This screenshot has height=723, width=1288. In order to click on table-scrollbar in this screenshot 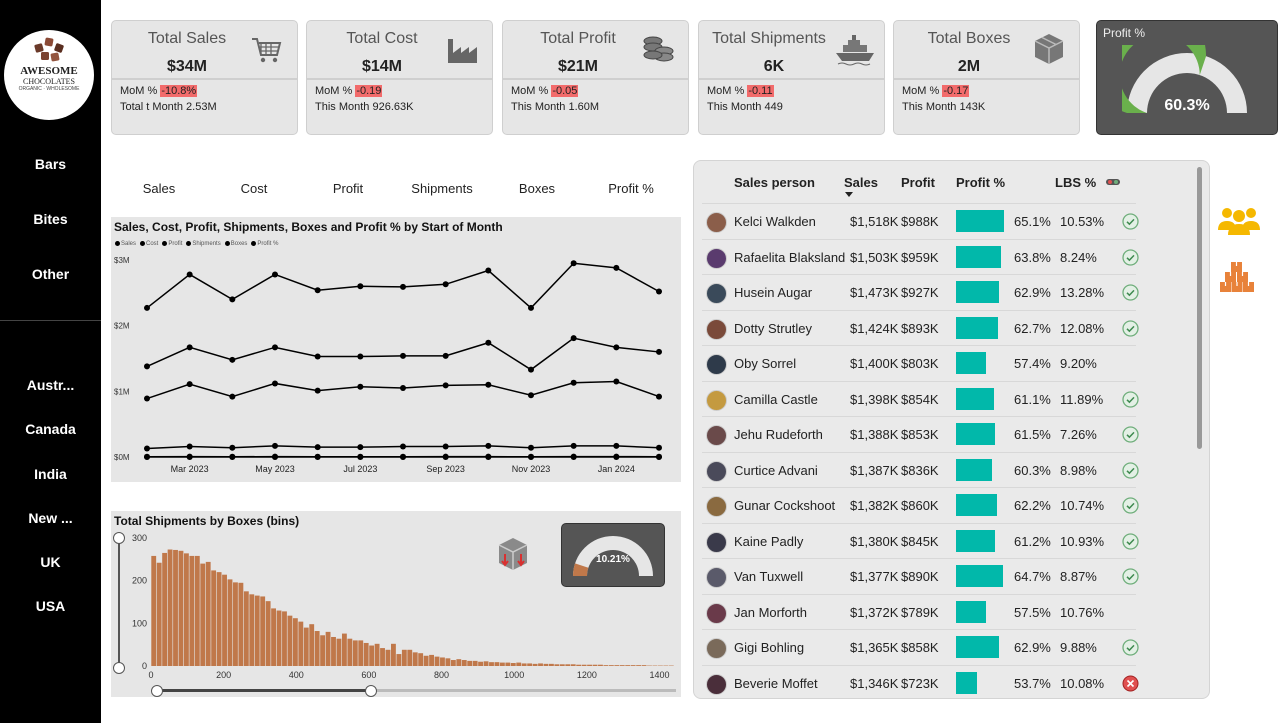, I will do `click(1199, 308)`.